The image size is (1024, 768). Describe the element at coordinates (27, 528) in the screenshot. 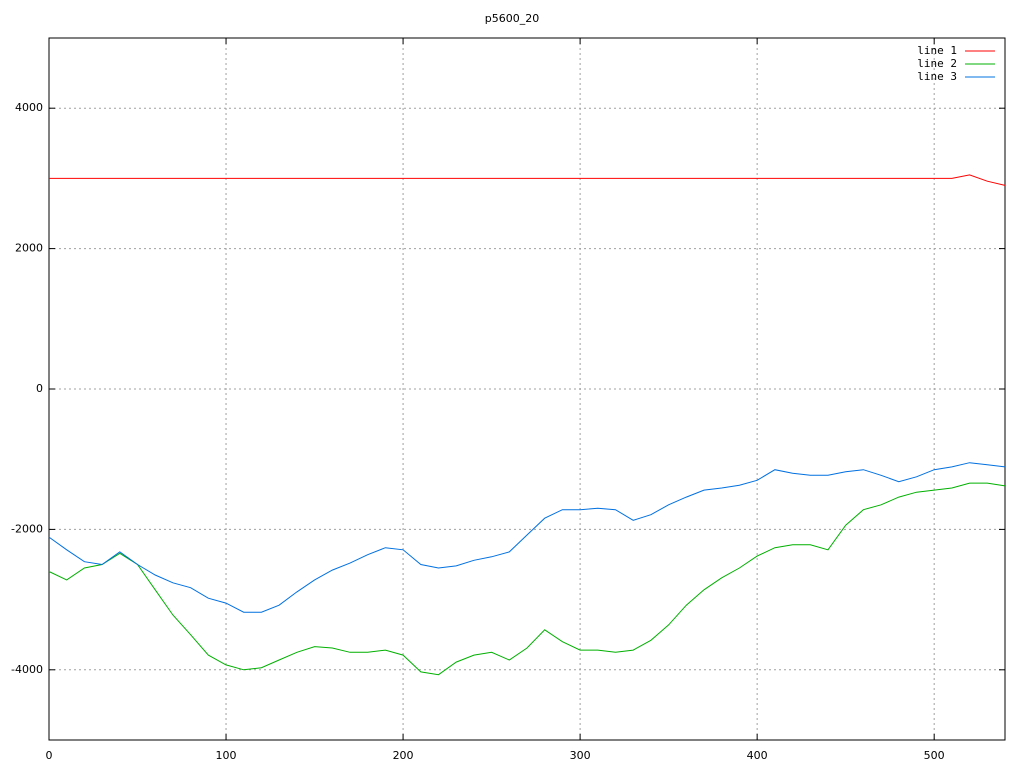

I see `y-tick-label: -2000` at that location.